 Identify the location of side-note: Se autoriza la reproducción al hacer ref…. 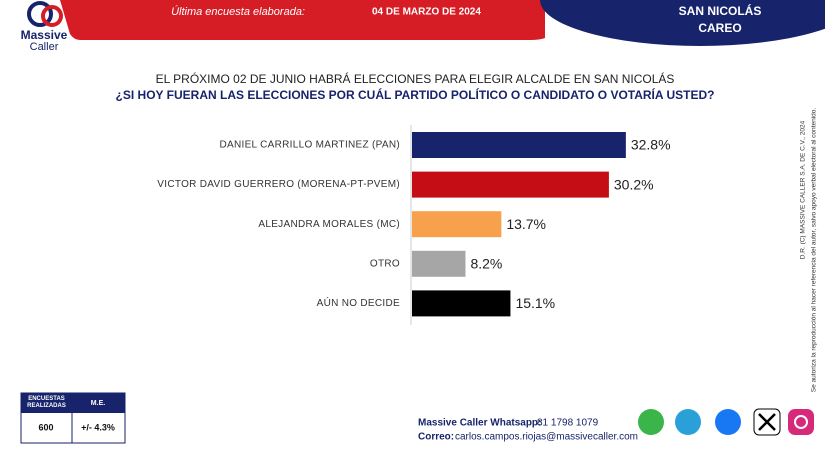
(814, 250).